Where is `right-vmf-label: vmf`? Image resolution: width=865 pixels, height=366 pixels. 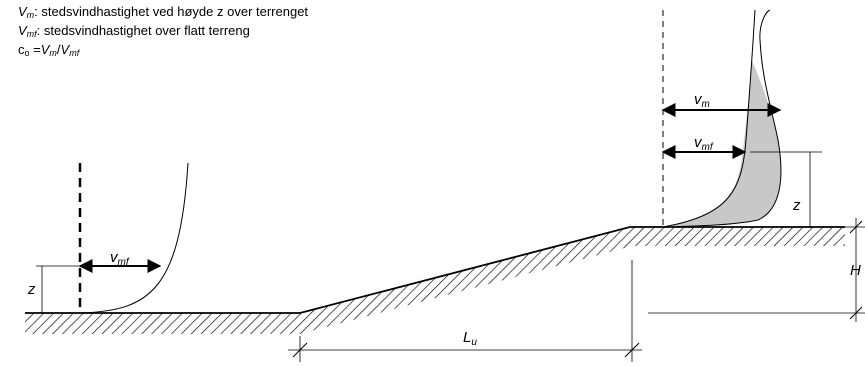
right-vmf-label: vmf is located at coordinates (704, 143).